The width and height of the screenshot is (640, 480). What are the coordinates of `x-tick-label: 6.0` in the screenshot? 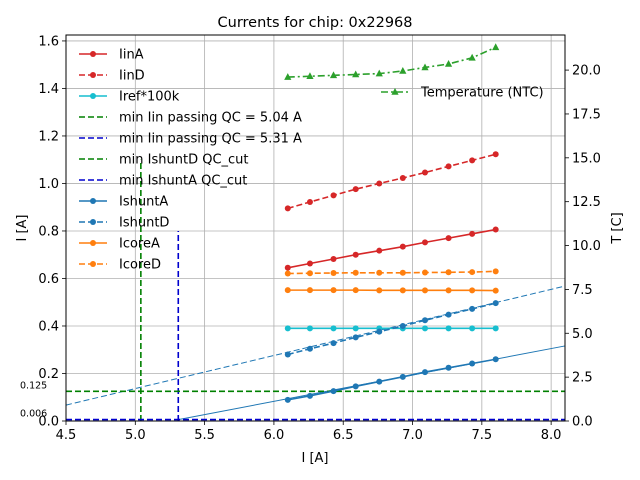 It's located at (274, 435).